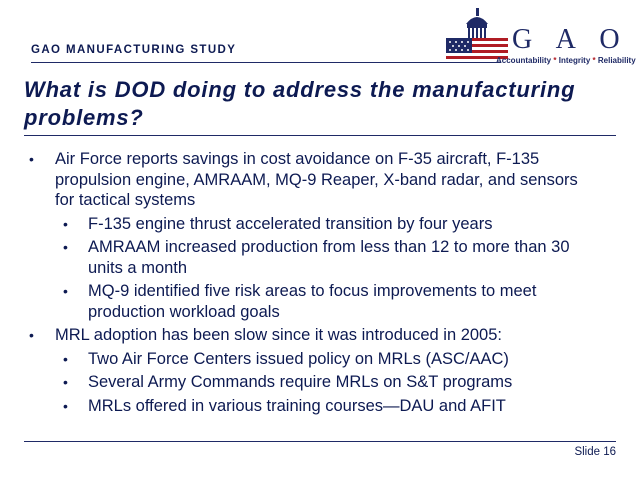 The width and height of the screenshot is (638, 478). I want to click on logo-name: G A O, so click(570, 39).